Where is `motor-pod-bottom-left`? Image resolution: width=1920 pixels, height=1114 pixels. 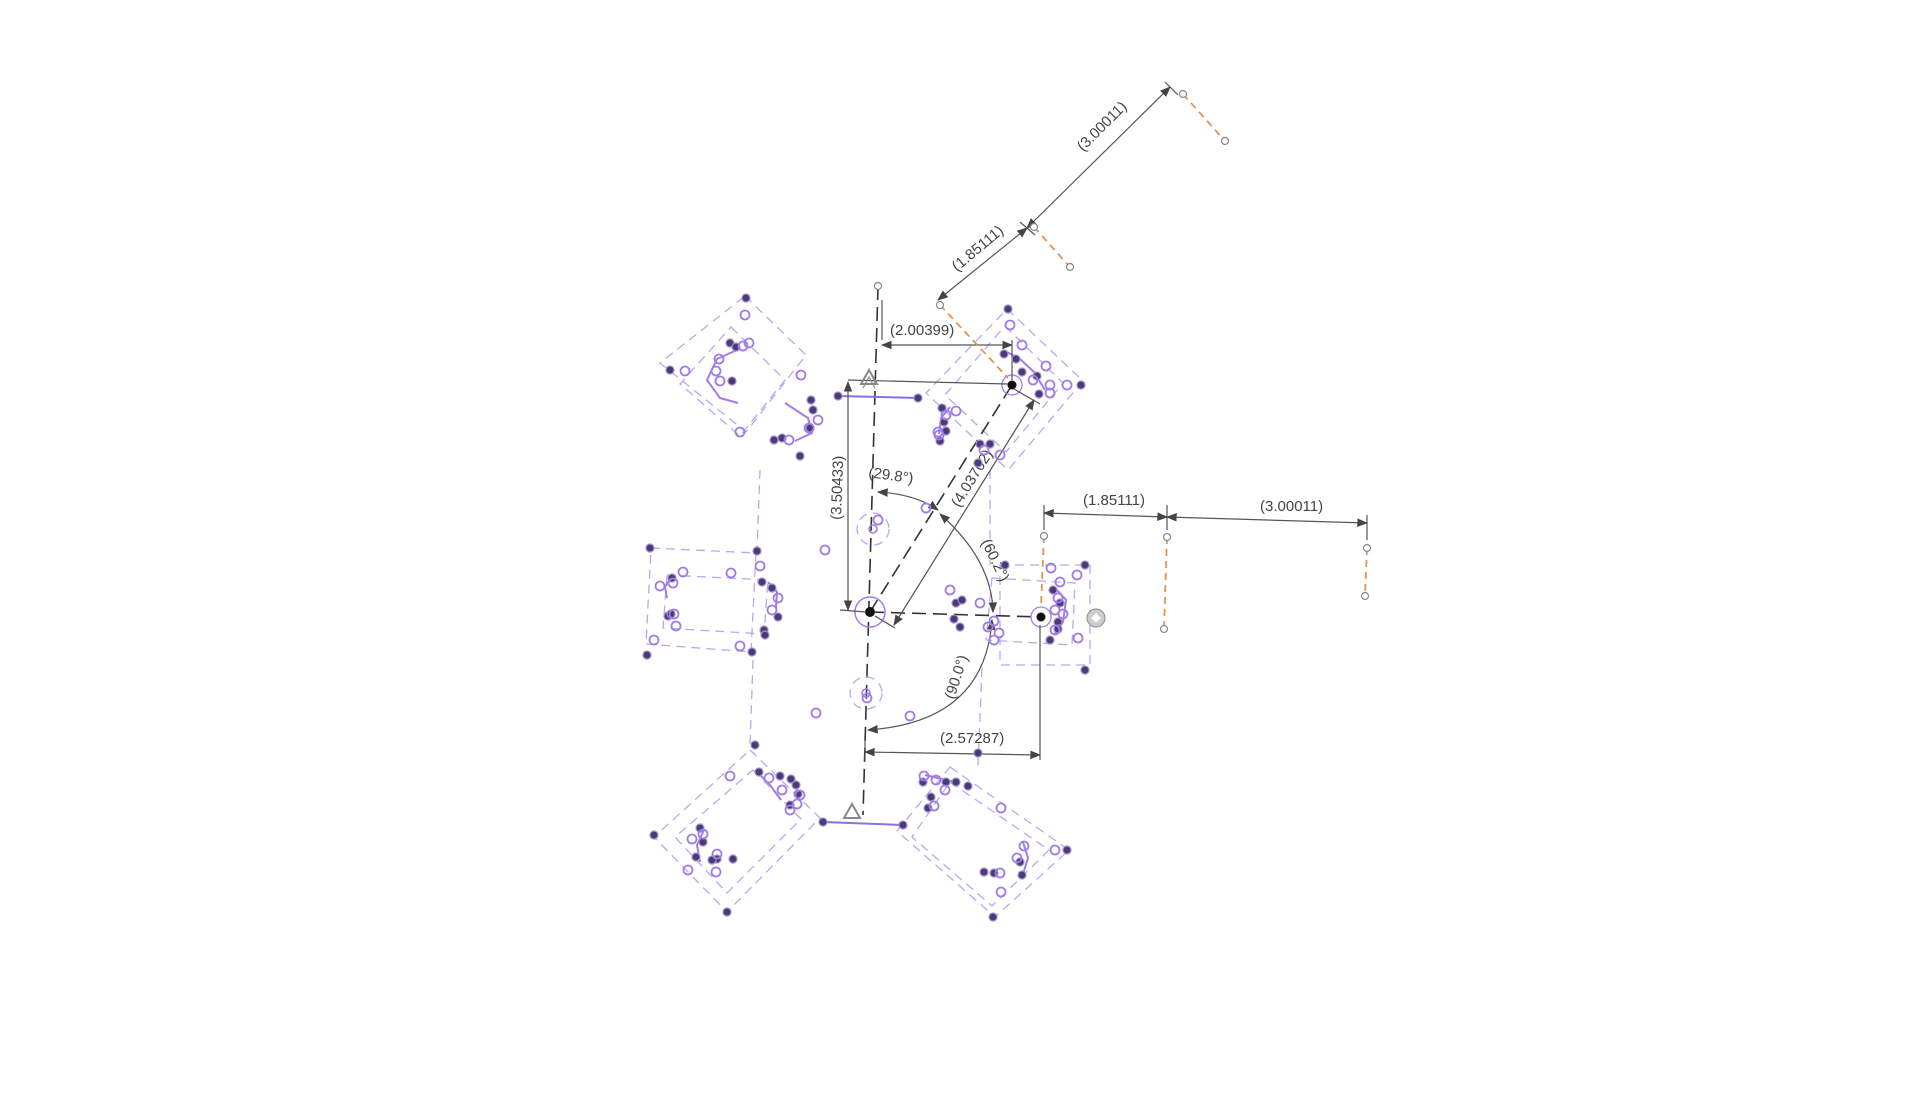
motor-pod-bottom-left is located at coordinates (737, 831).